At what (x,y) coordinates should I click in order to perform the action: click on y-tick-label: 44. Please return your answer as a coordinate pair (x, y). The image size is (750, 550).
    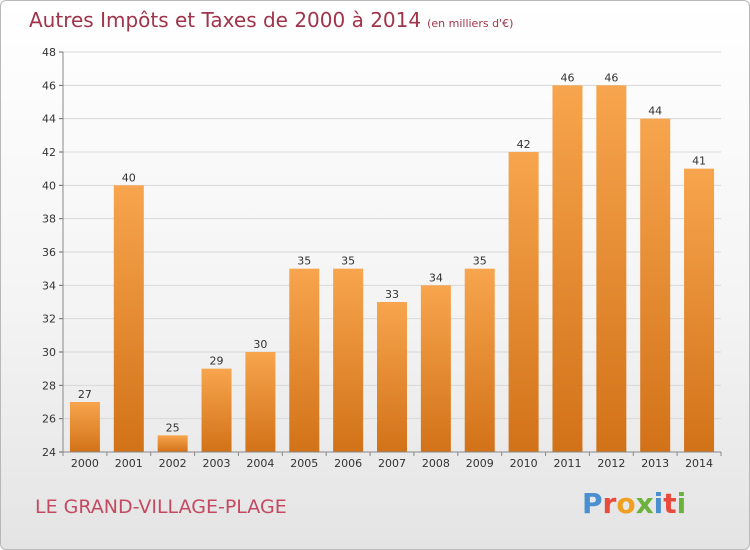
    Looking at the image, I should click on (49, 119).